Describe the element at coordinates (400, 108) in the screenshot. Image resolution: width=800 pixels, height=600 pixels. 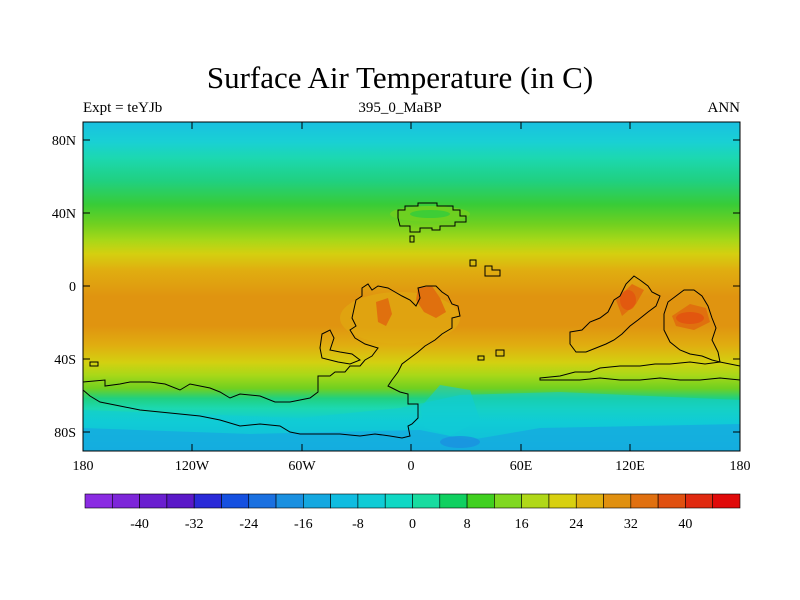
I see `time-label: 395_0_MaBP` at that location.